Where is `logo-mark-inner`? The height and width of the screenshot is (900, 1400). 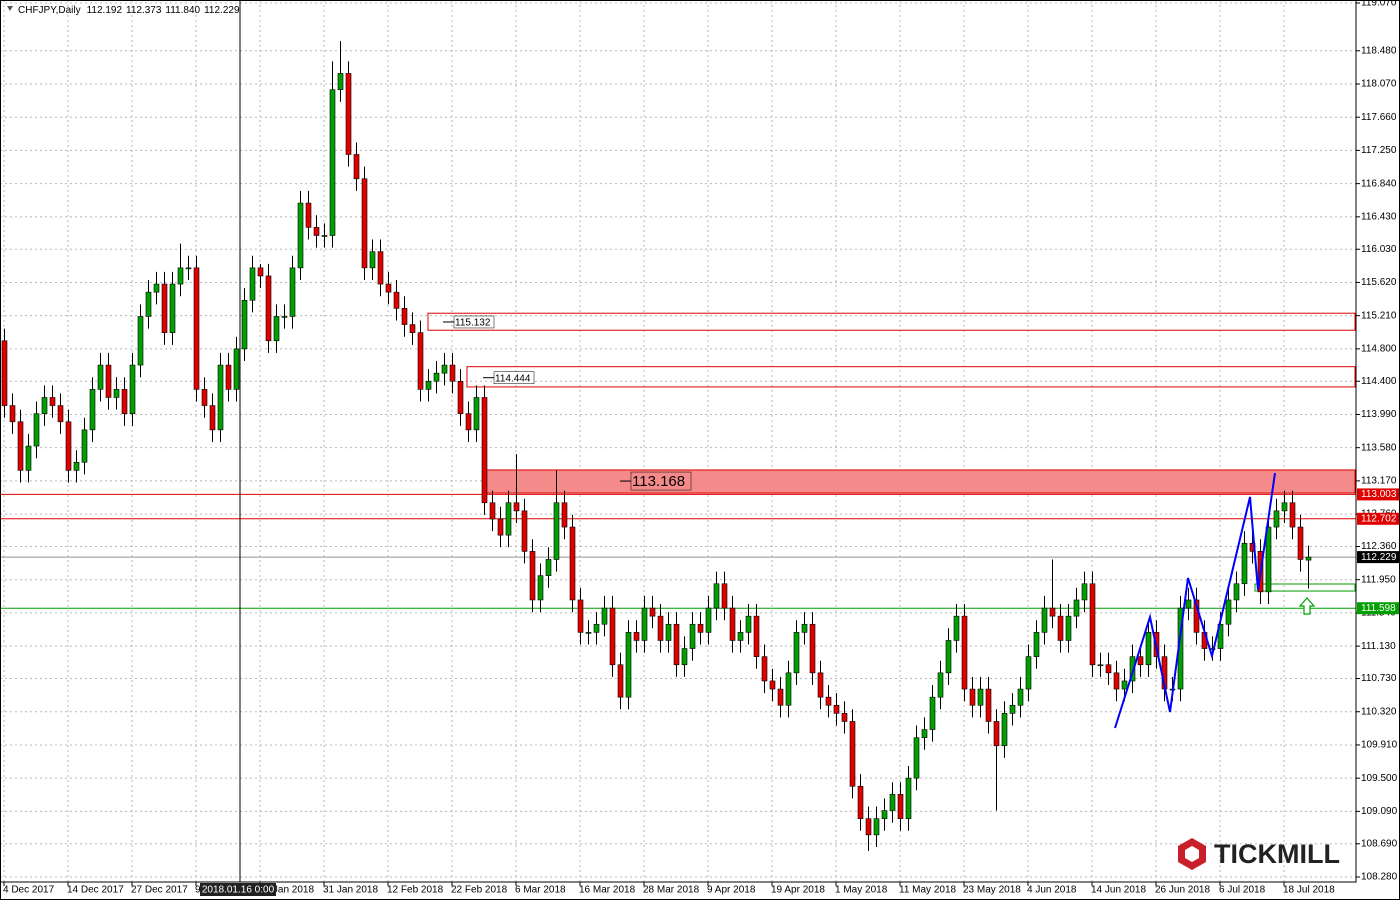 logo-mark-inner is located at coordinates (1192, 854).